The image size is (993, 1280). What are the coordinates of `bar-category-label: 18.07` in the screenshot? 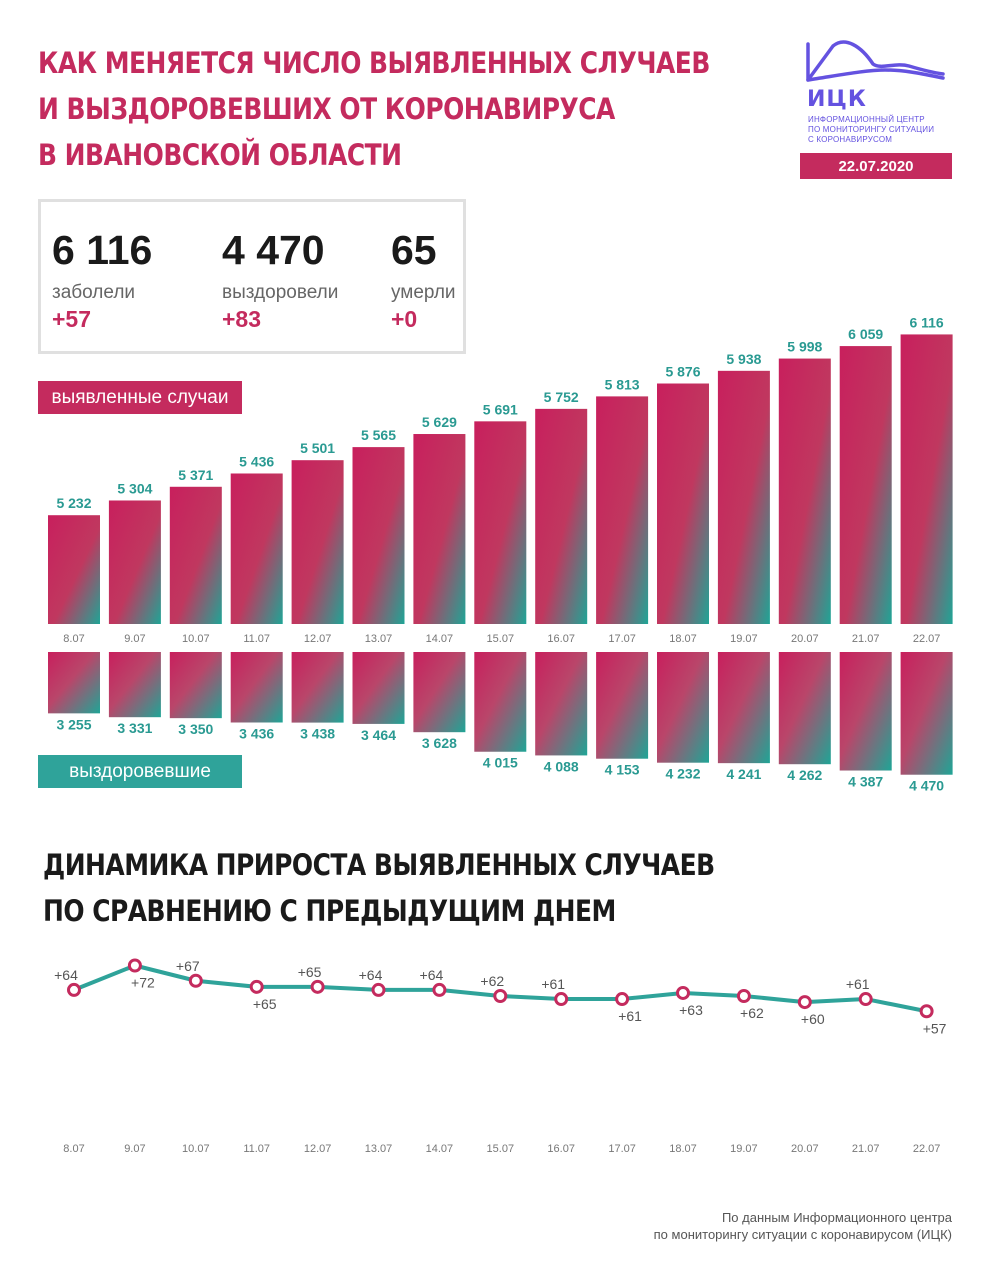 It's located at (683, 639).